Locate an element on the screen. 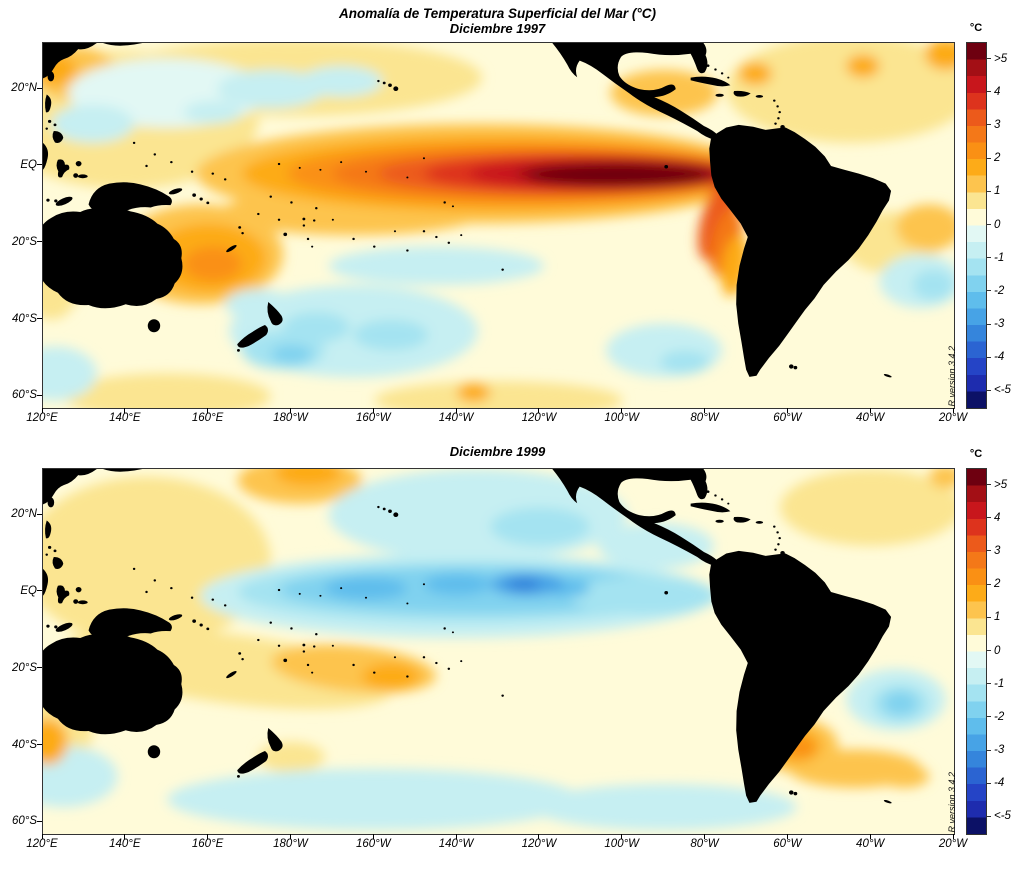 This screenshot has height=871, width=1024. lon-tick-label: 100°W is located at coordinates (622, 418).